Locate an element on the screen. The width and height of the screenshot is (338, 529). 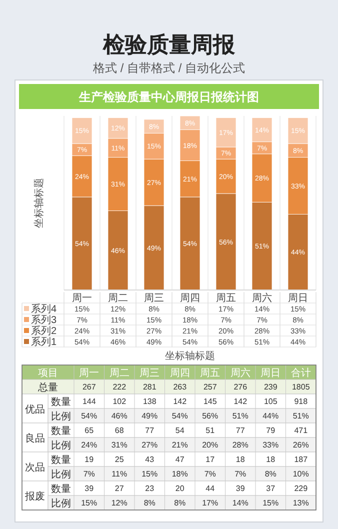
text: 19 is located at coordinates (89, 459).